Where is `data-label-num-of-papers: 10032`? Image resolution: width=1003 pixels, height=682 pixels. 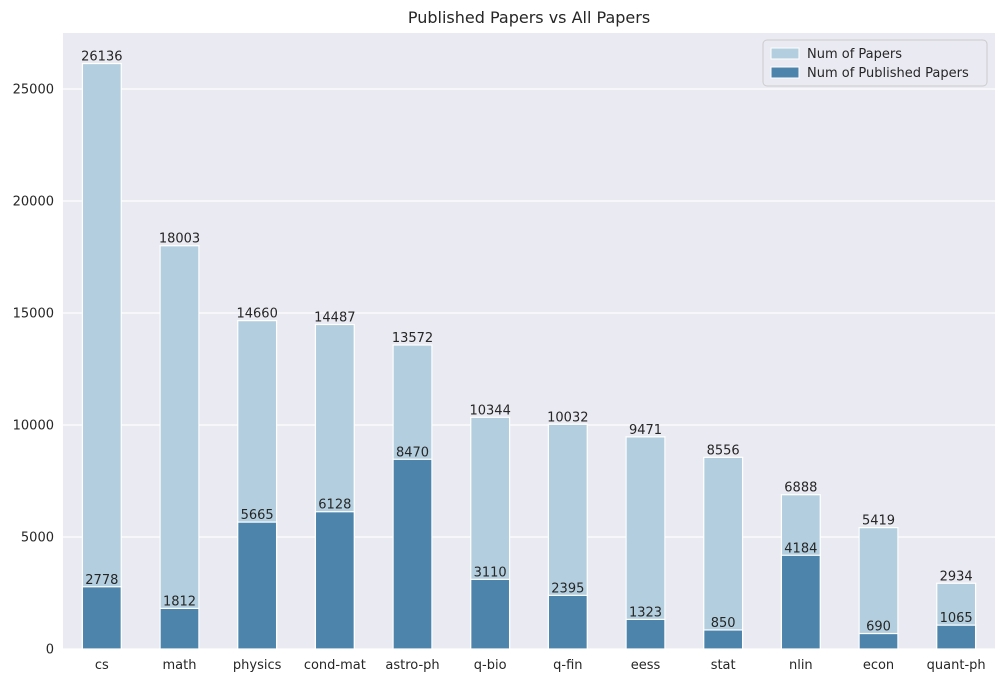
data-label-num-of-papers: 10032 is located at coordinates (567, 417).